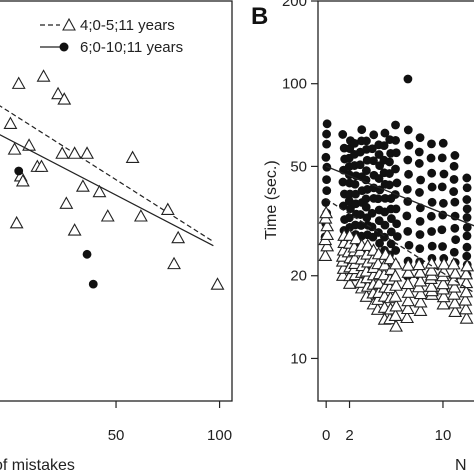 This screenshot has width=474, height=474. I want to click on legend-label-young: 4;0-5;11 years, so click(127, 25).